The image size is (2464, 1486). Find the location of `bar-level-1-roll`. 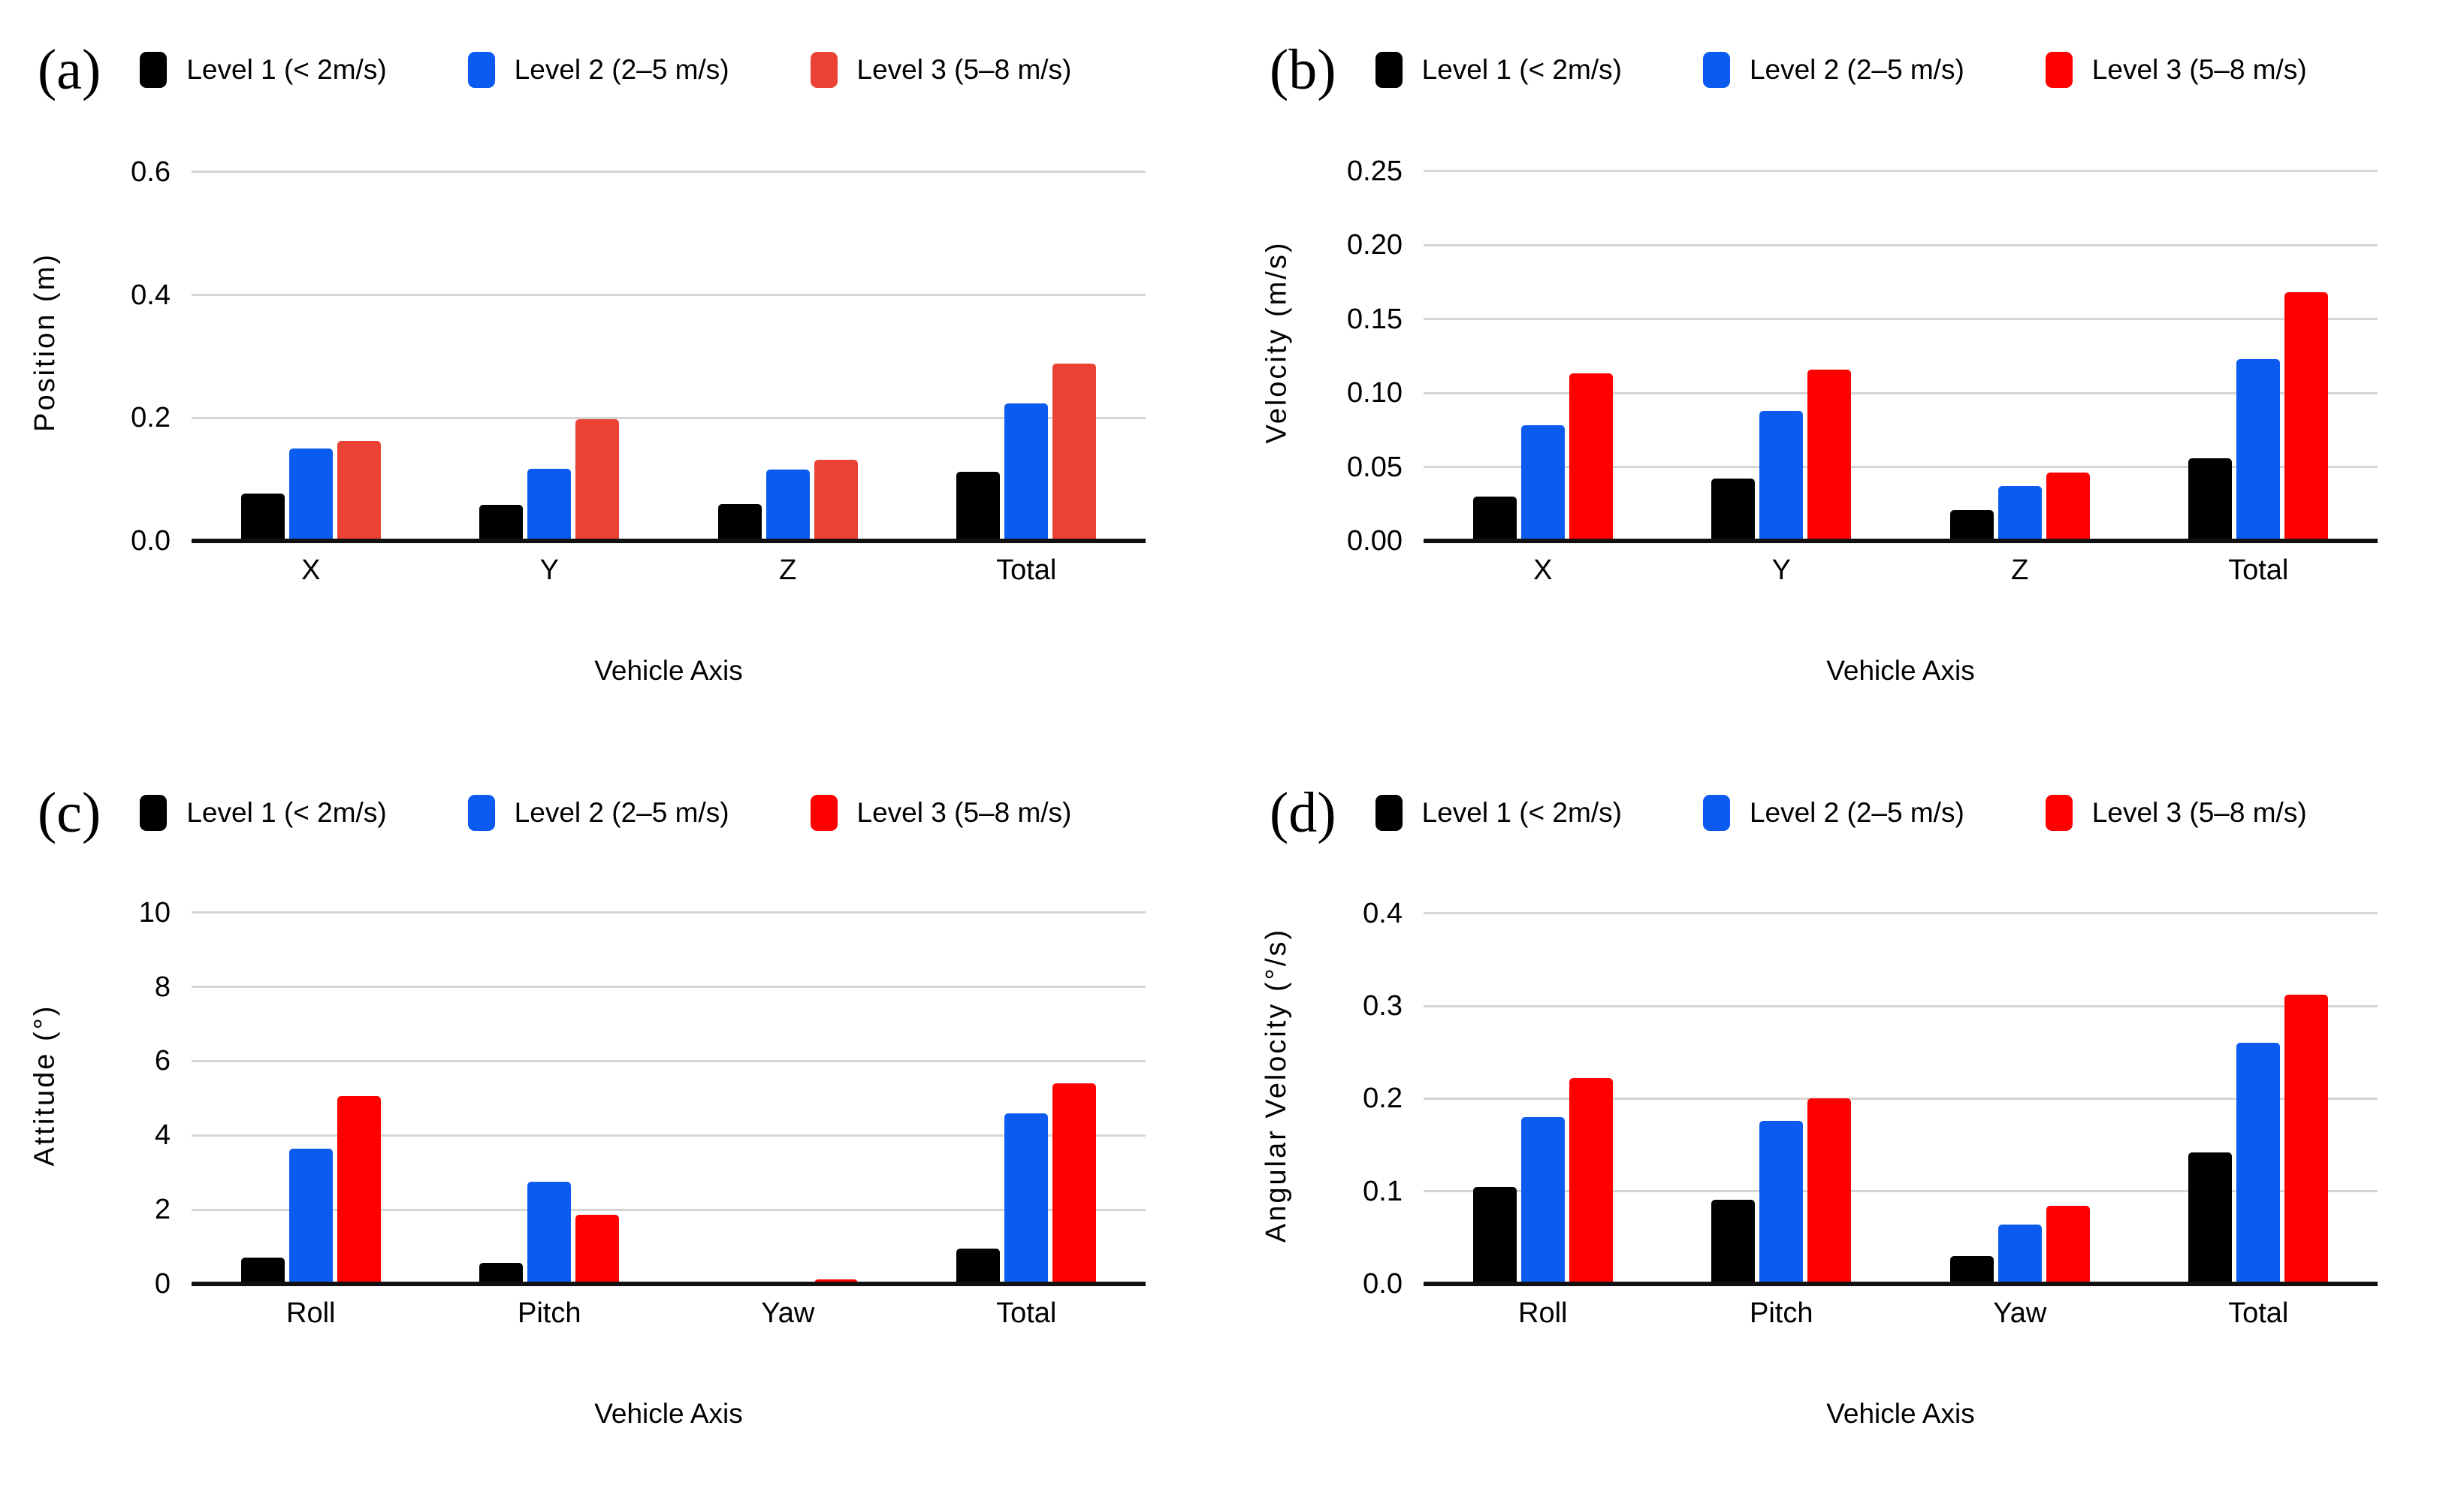

bar-level-1-roll is located at coordinates (1494, 1235).